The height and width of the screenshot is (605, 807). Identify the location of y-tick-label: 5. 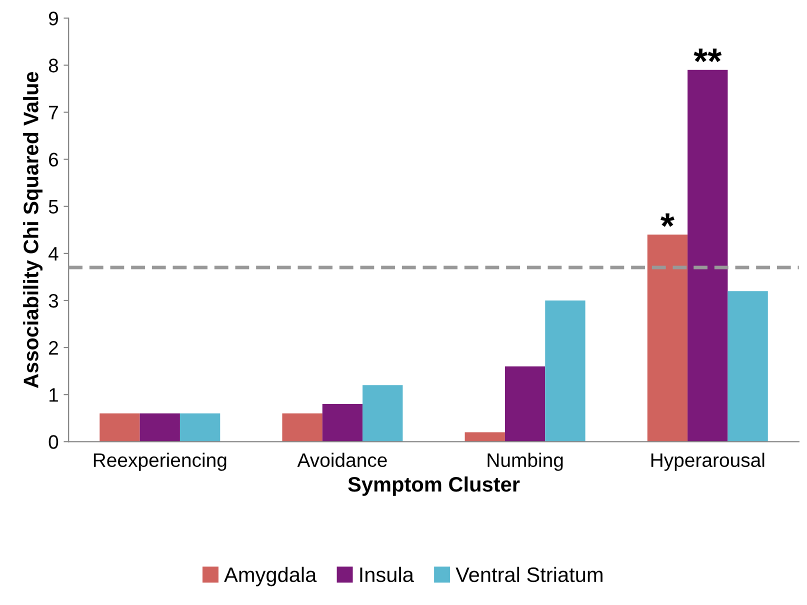
(53, 207).